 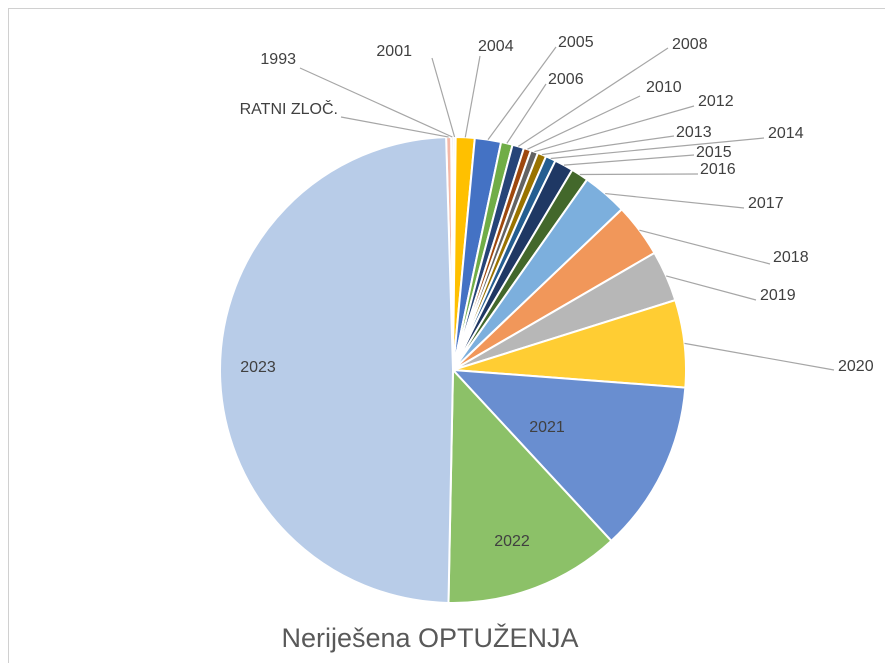 What do you see at coordinates (856, 366) in the screenshot?
I see `data-label: 2020` at bounding box center [856, 366].